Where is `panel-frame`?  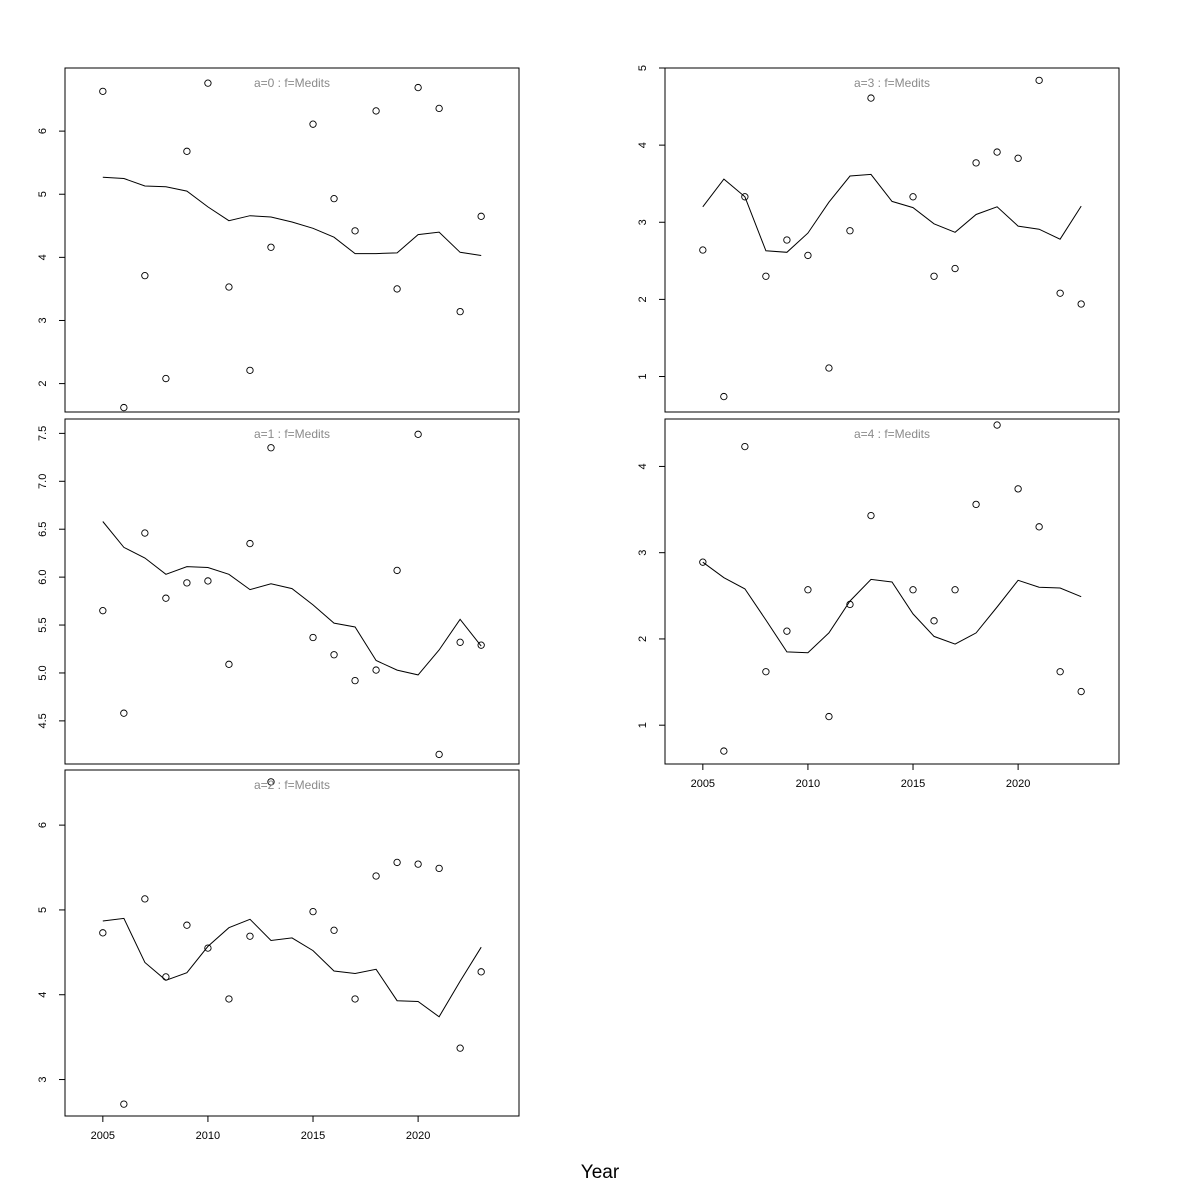 panel-frame is located at coordinates (892, 591).